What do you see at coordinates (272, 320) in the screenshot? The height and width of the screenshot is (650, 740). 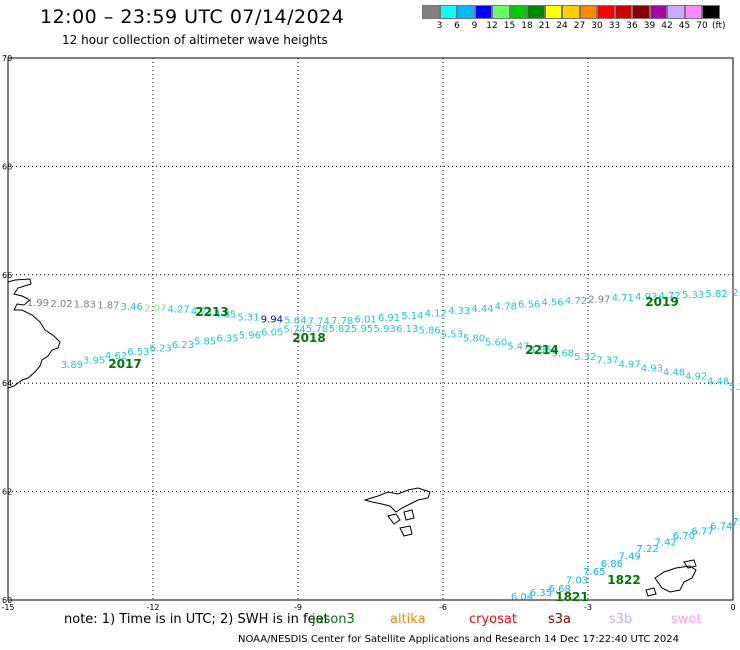 I see `wave-height-value: 9.94` at bounding box center [272, 320].